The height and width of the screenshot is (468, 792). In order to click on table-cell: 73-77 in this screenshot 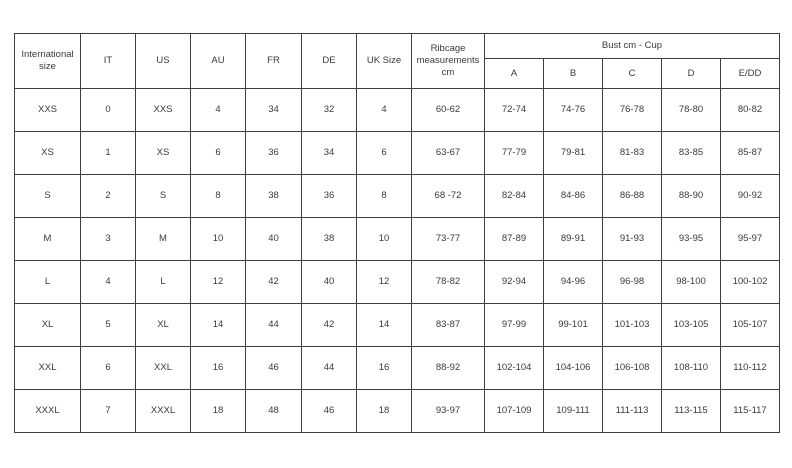, I will do `click(448, 239)`.